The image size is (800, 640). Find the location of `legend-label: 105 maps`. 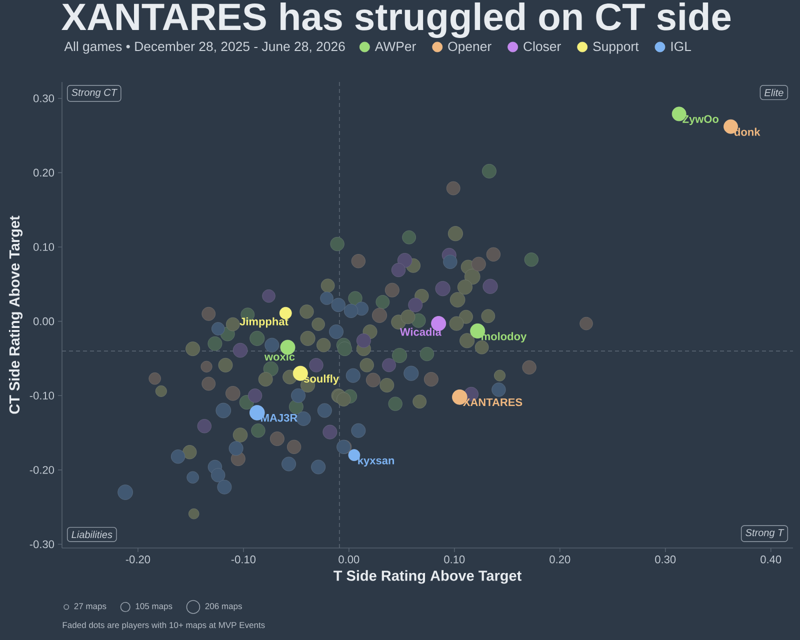

legend-label: 105 maps is located at coordinates (154, 607).